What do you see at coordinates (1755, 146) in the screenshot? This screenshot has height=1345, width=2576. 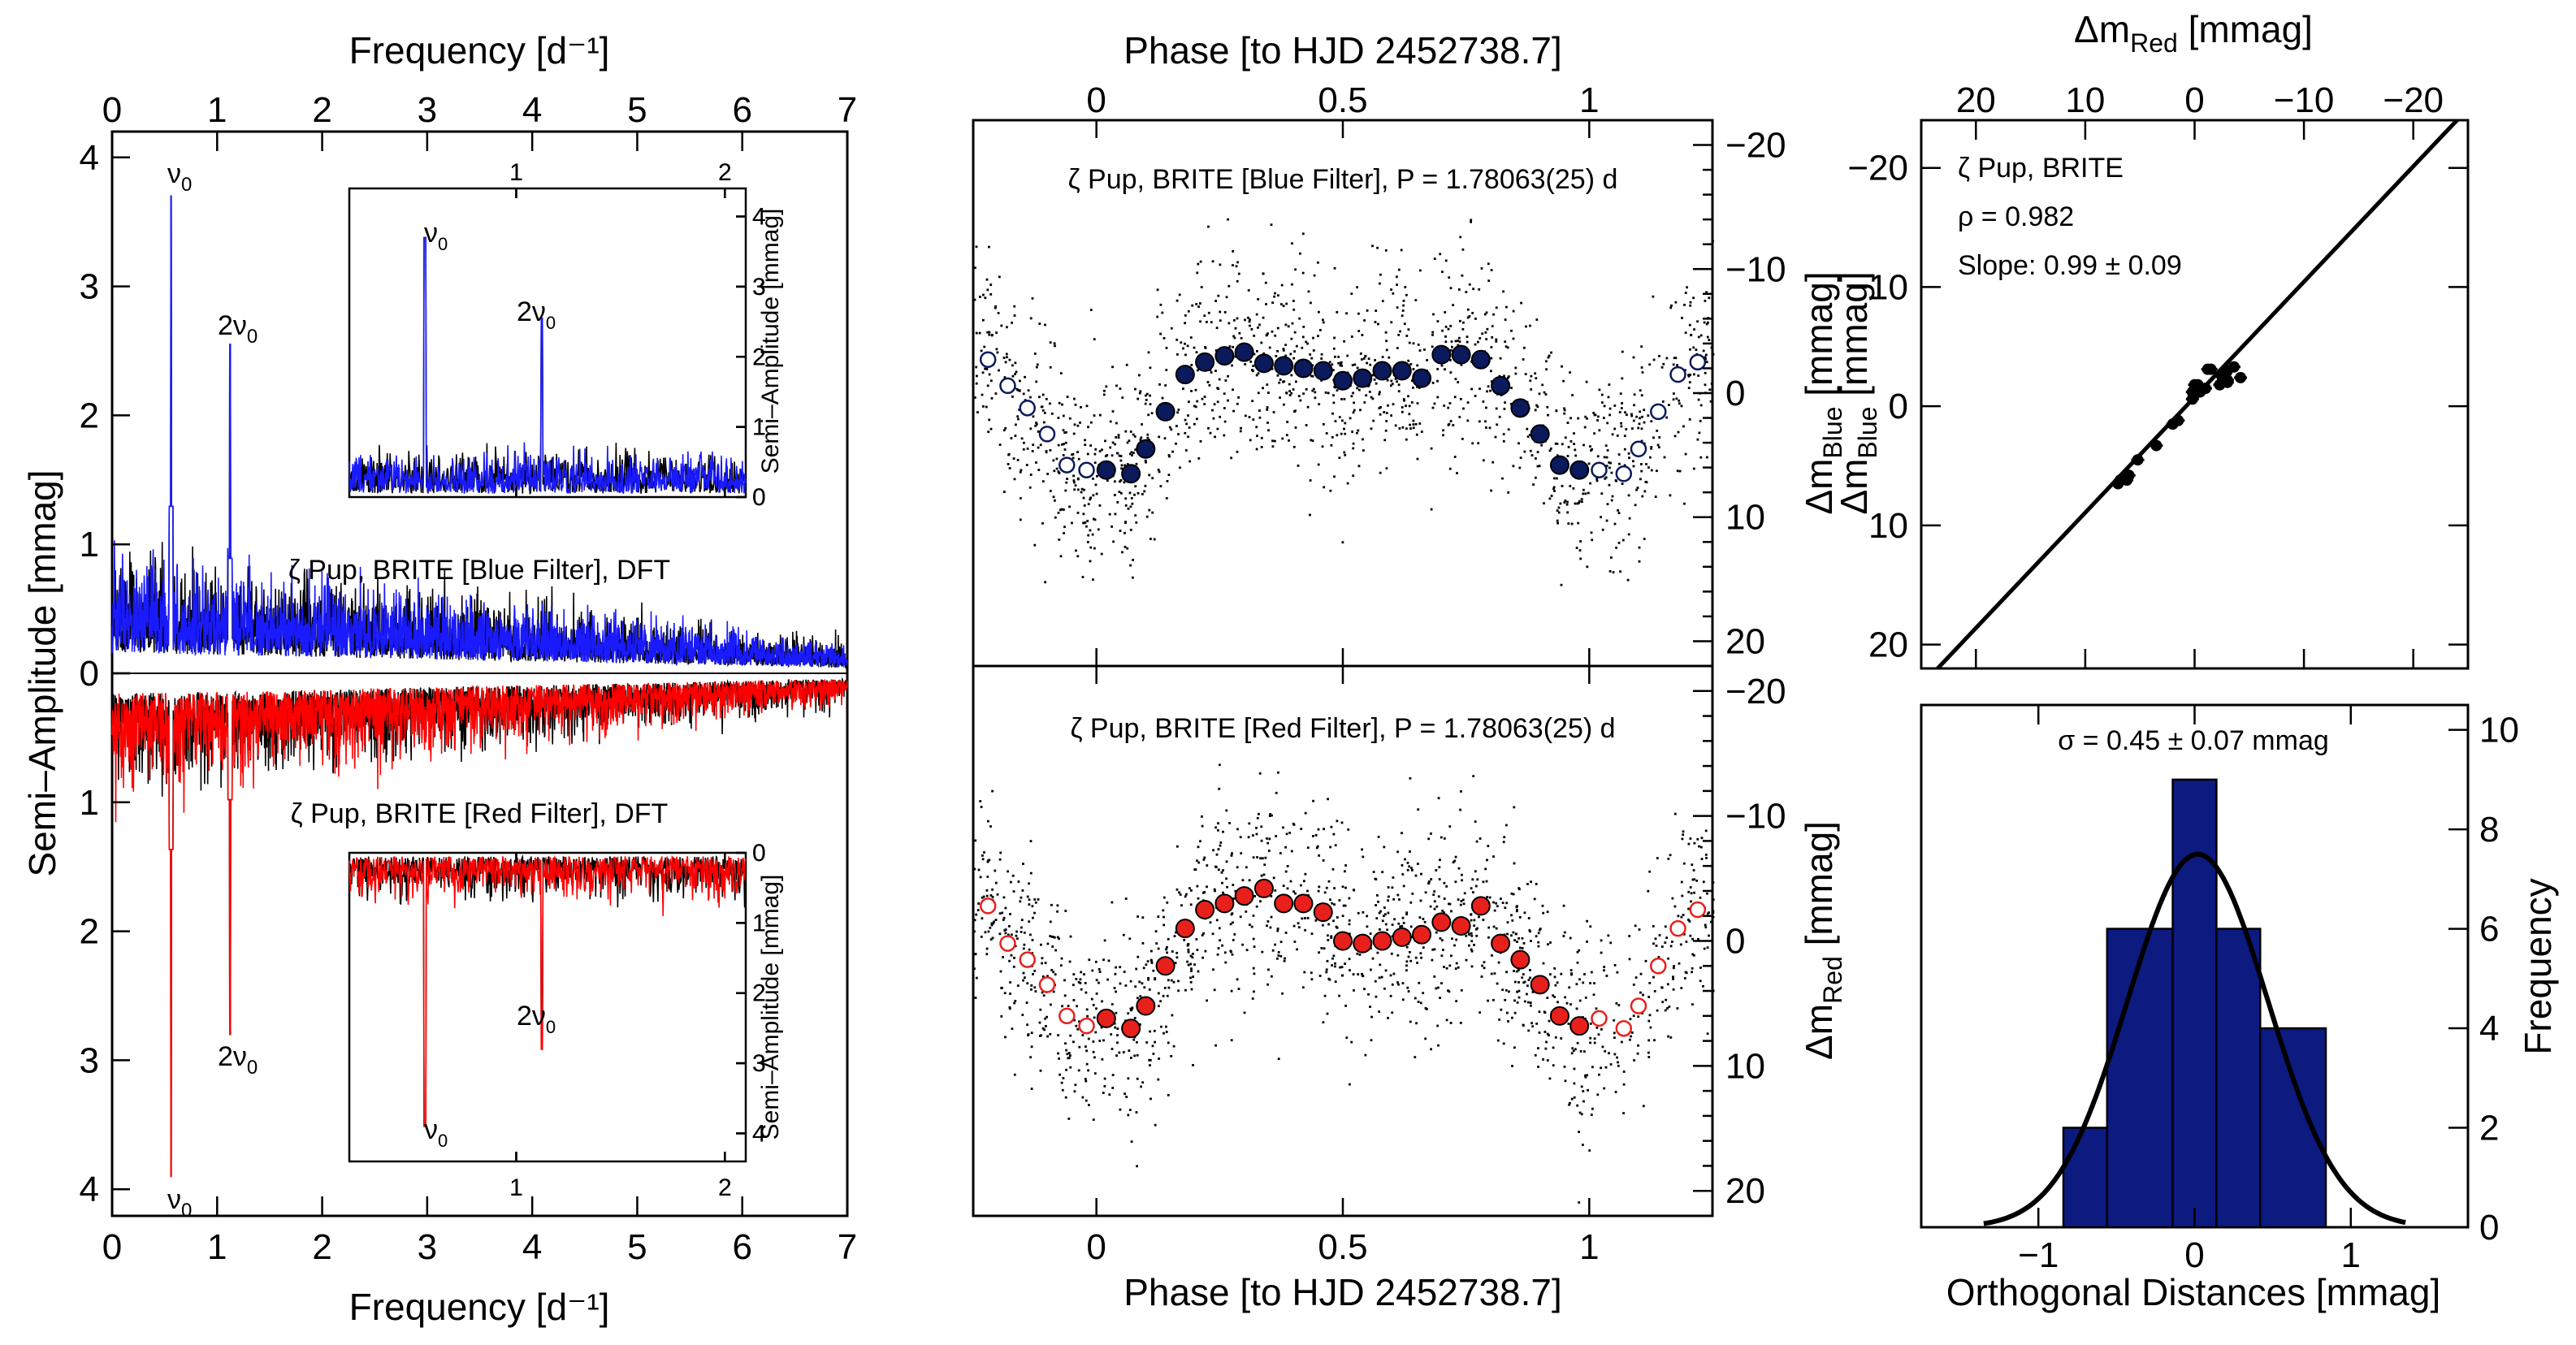 I see `lc-ytick-label: −20` at bounding box center [1755, 146].